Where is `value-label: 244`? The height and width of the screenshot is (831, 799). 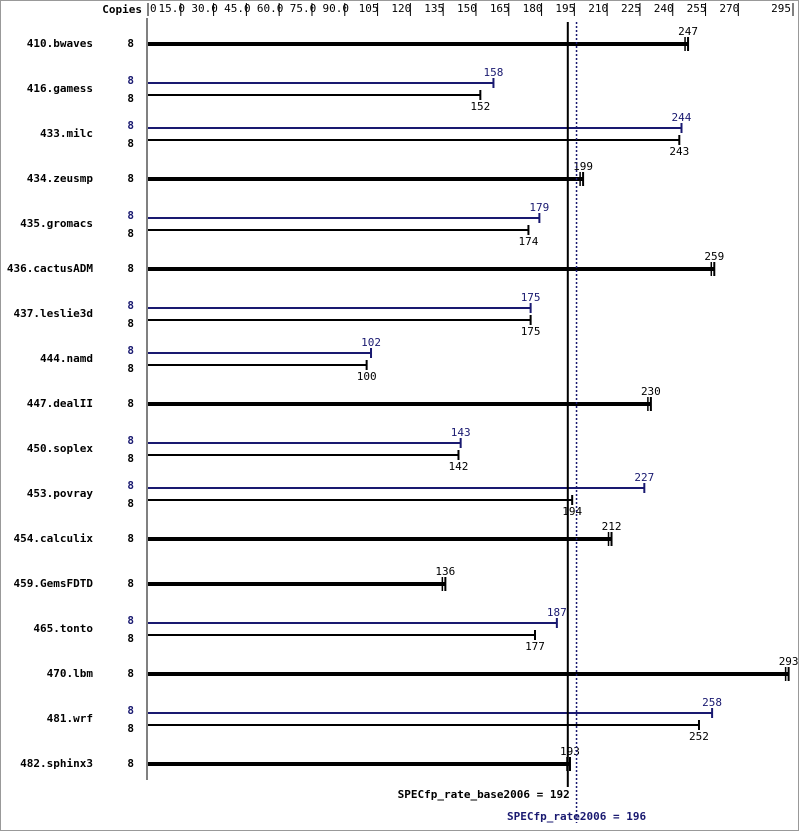
value-label: 244 is located at coordinates (682, 117).